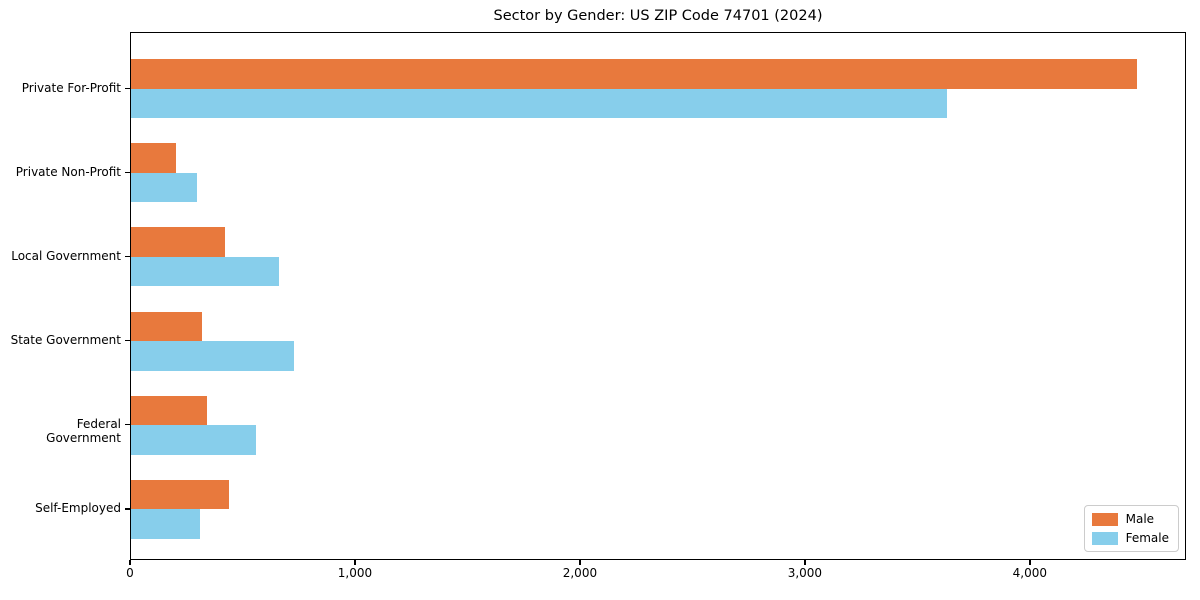  I want to click on y-tick-label: State Government, so click(65, 340).